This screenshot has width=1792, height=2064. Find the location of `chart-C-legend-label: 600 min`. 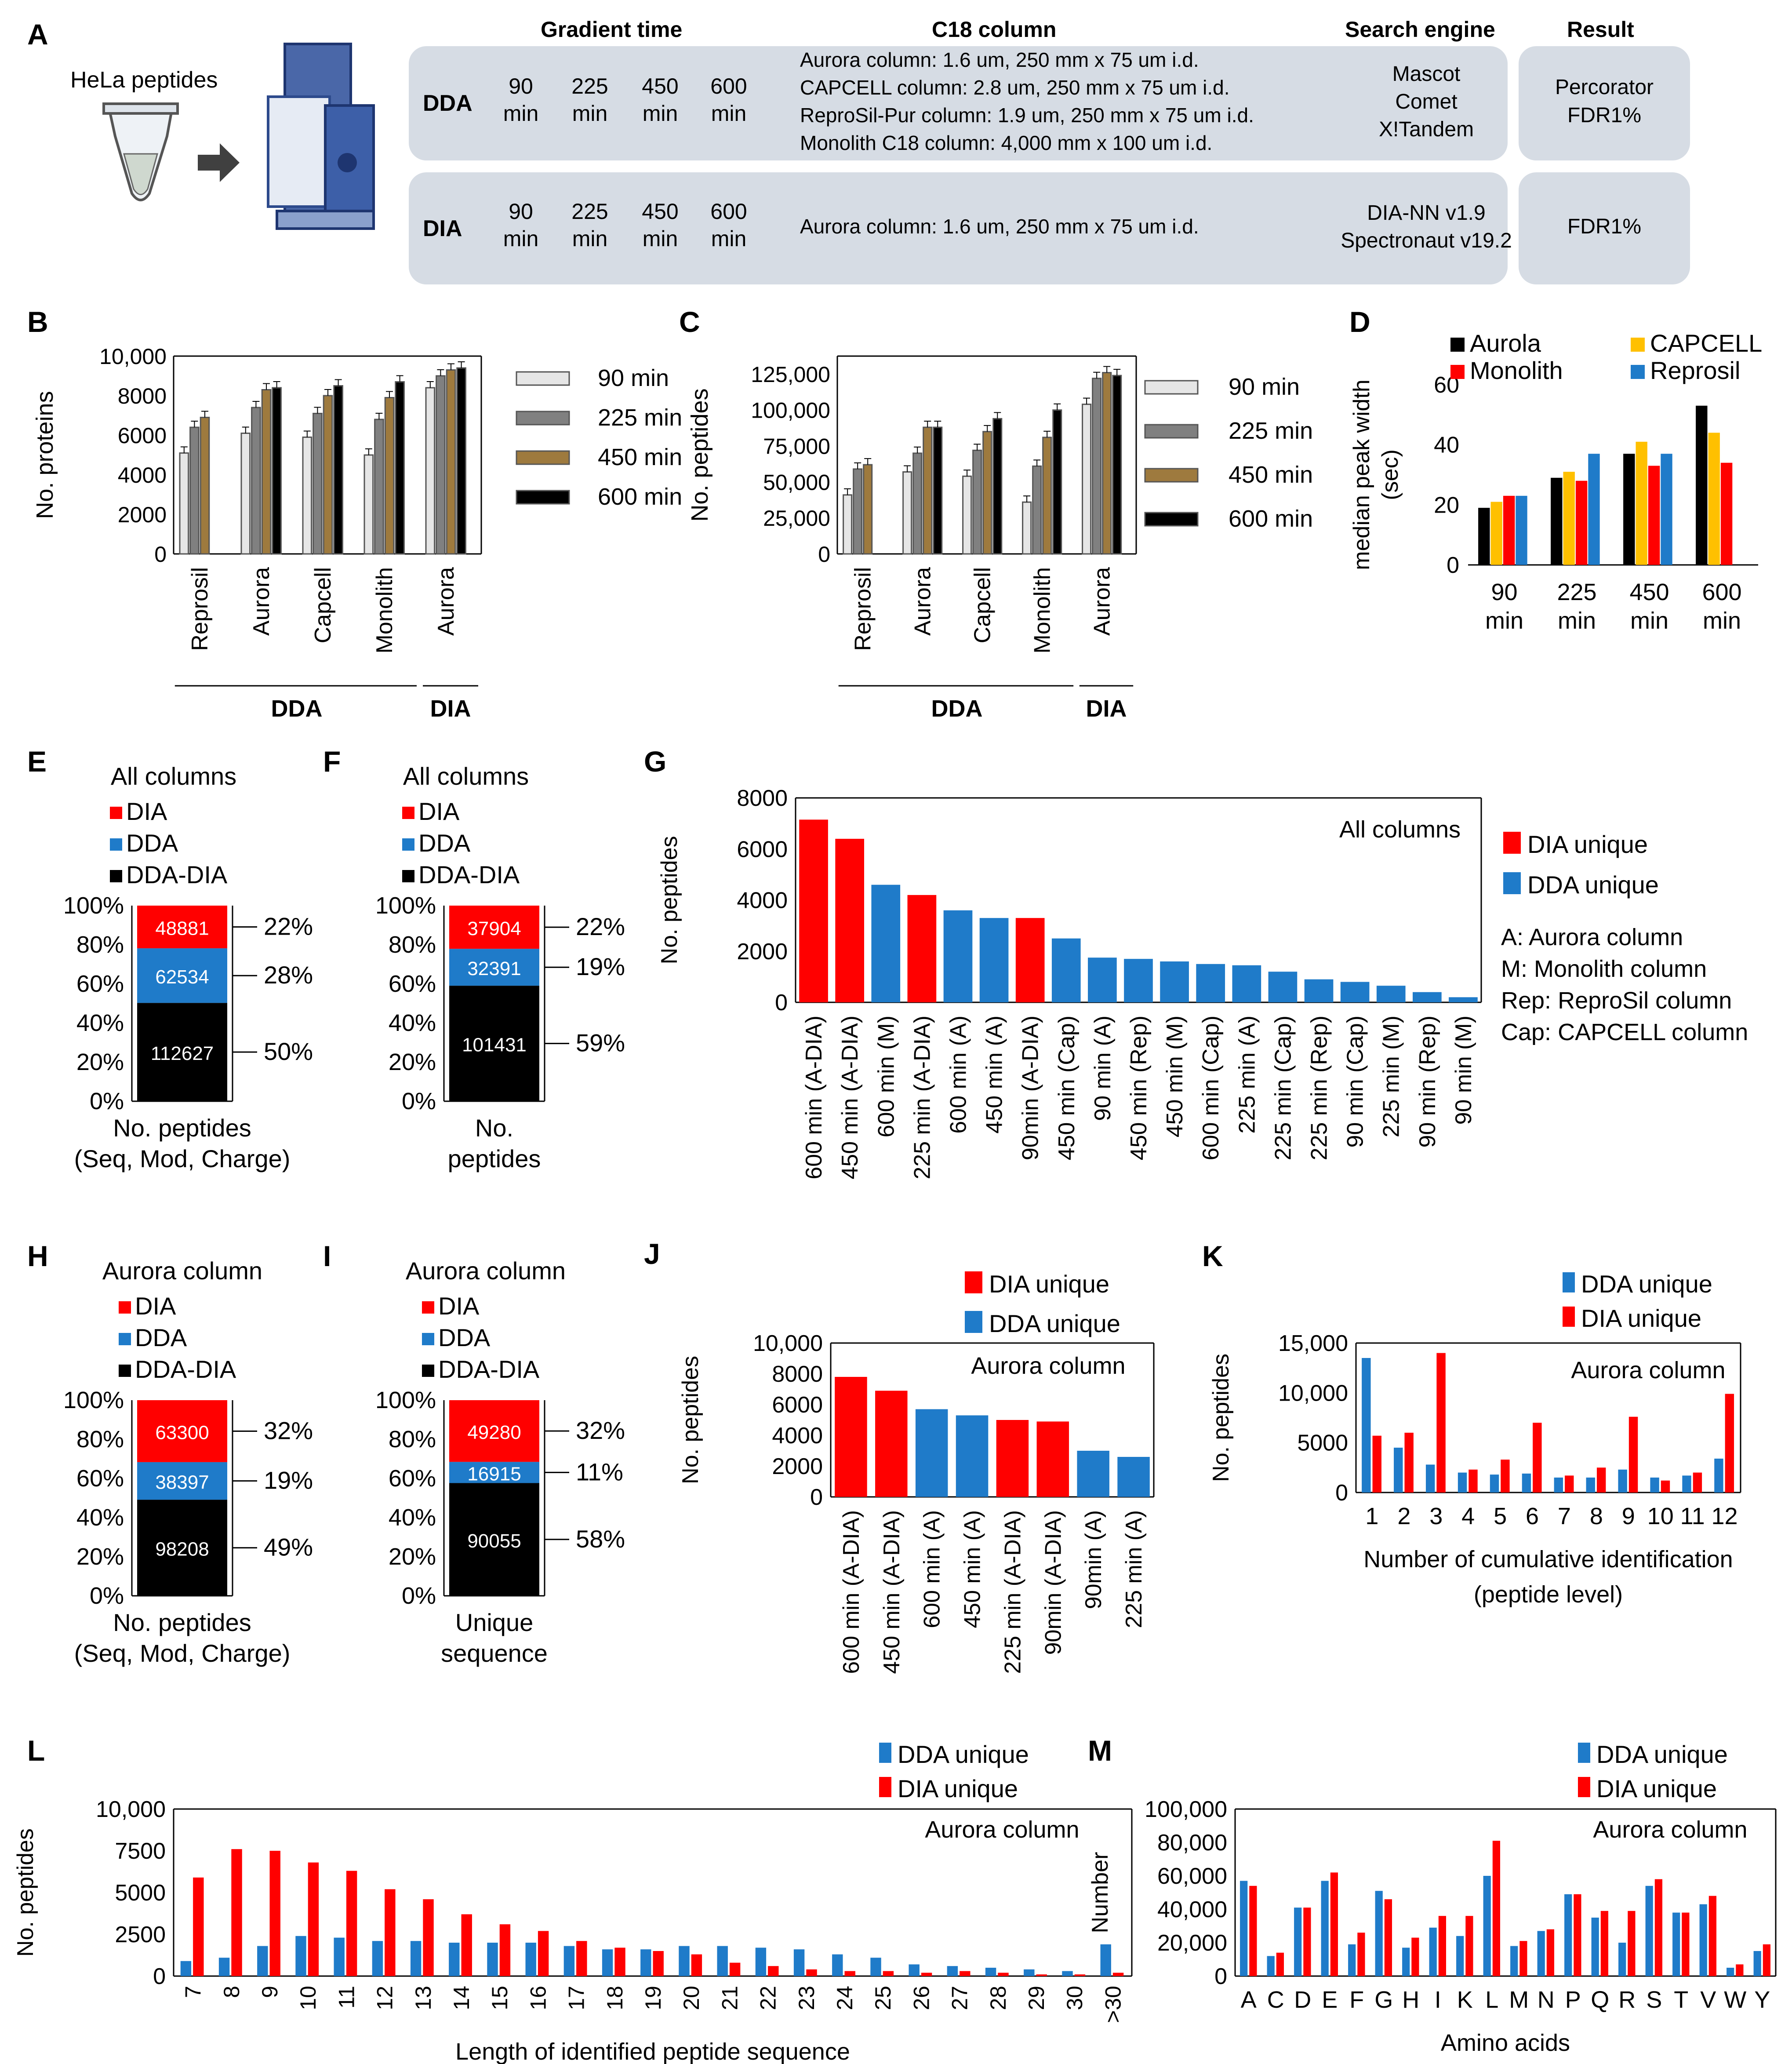

chart-C-legend-label: 600 min is located at coordinates (1271, 519).